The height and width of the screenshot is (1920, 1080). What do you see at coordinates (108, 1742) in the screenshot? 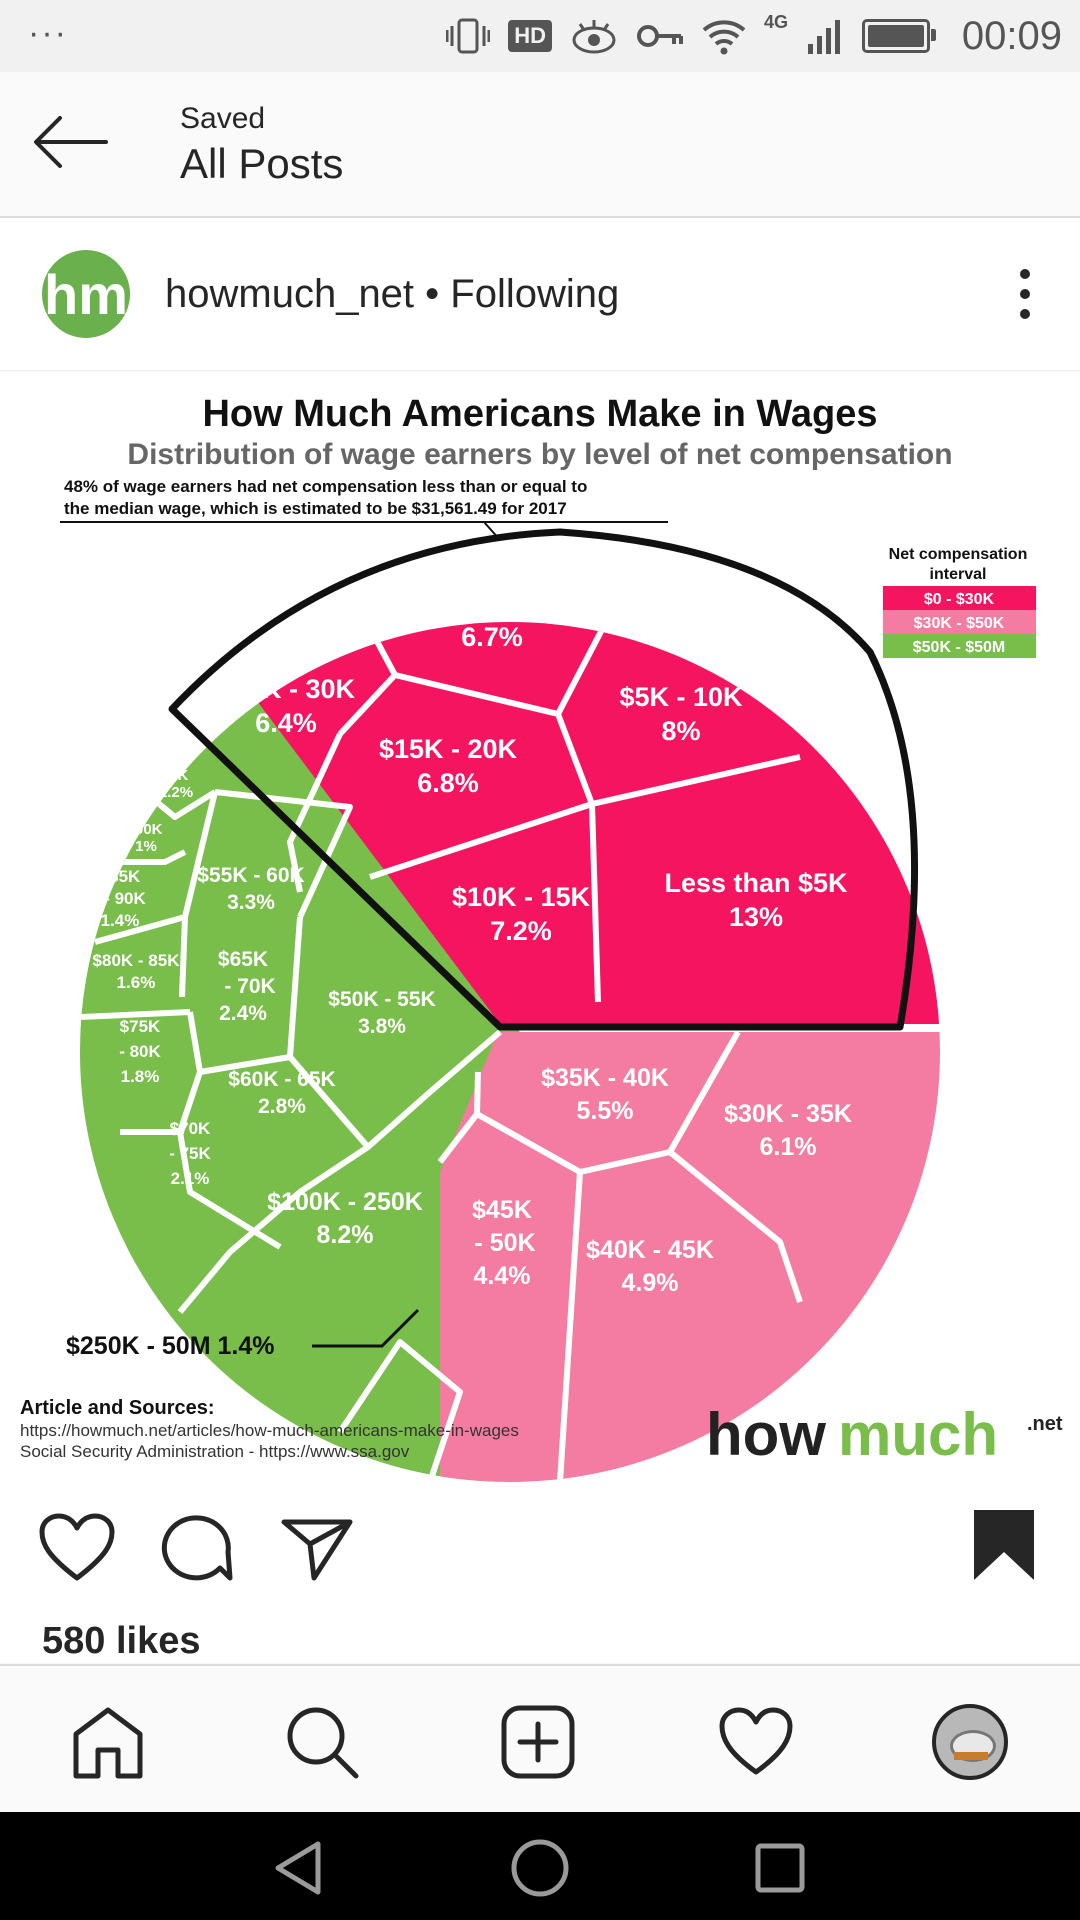
I see `home-icon` at bounding box center [108, 1742].